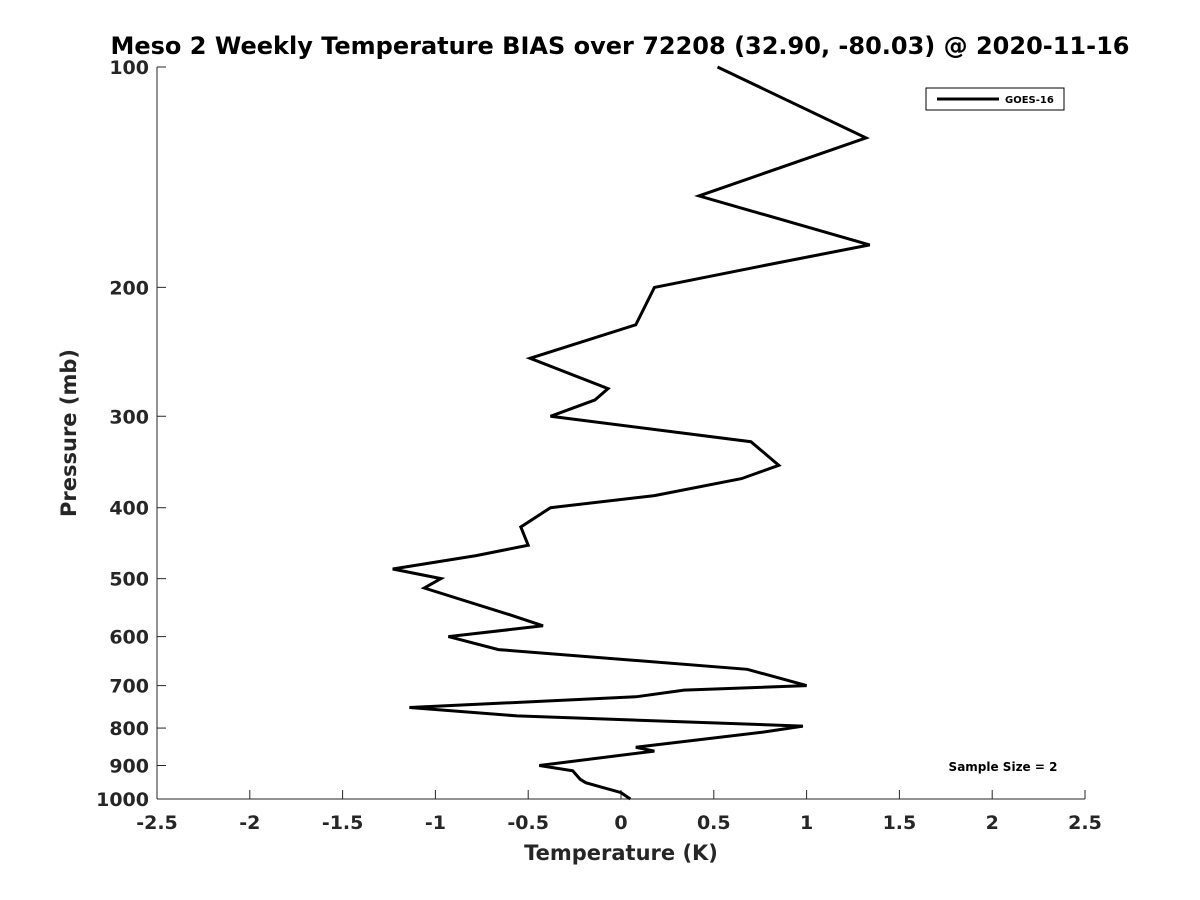 Image resolution: width=1200 pixels, height=900 pixels. Describe the element at coordinates (129, 729) in the screenshot. I see `y-tick-label: 800` at that location.